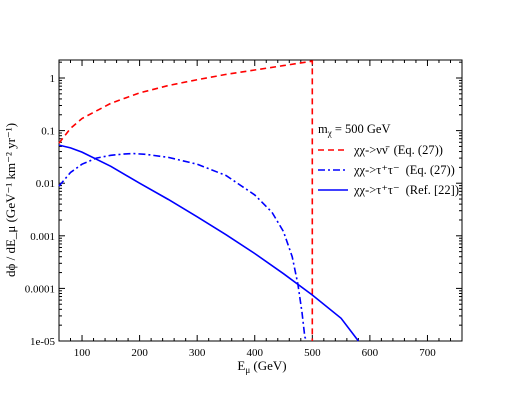 The image size is (520, 402). Describe the element at coordinates (82, 353) in the screenshot. I see `x-tick-label: 100` at that location.